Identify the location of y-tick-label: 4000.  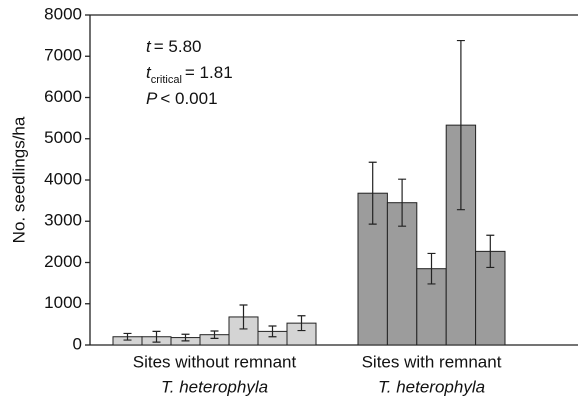
(63, 178).